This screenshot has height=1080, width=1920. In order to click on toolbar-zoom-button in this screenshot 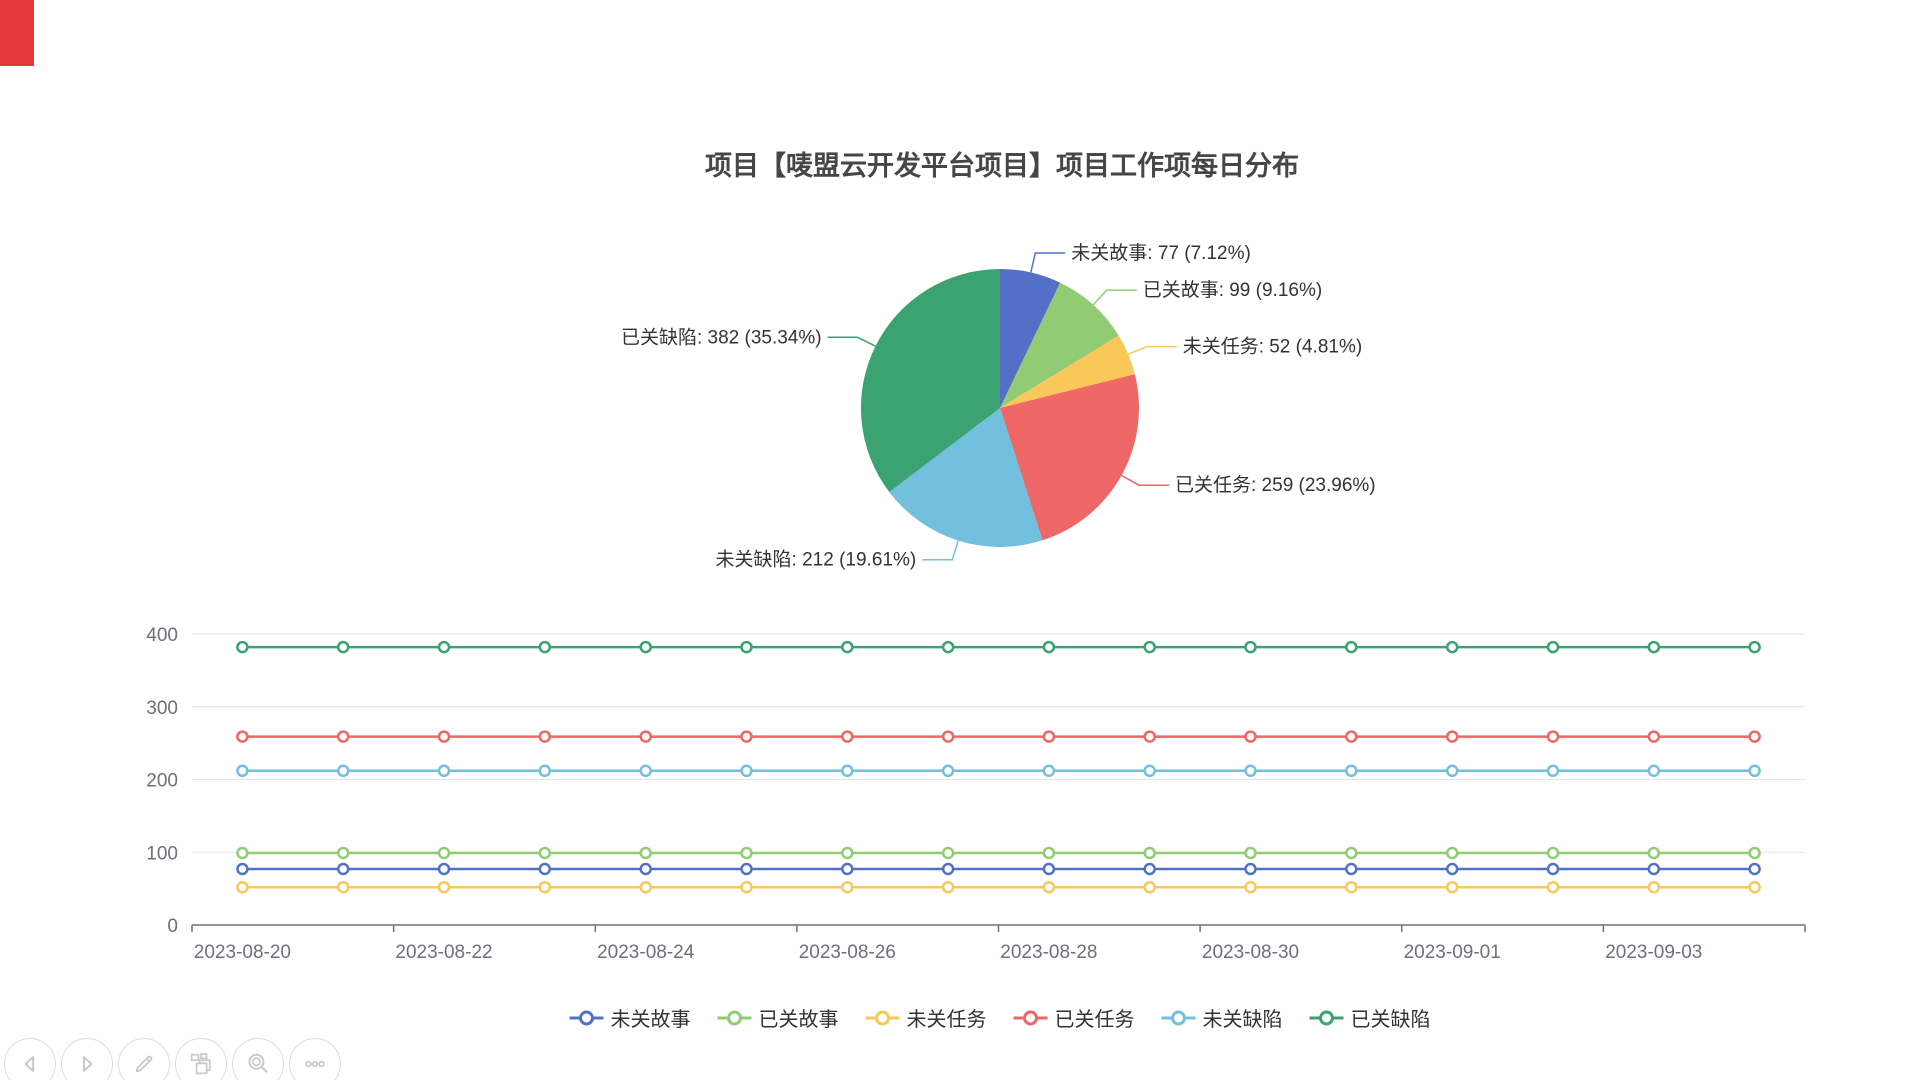, I will do `click(258, 1059)`.